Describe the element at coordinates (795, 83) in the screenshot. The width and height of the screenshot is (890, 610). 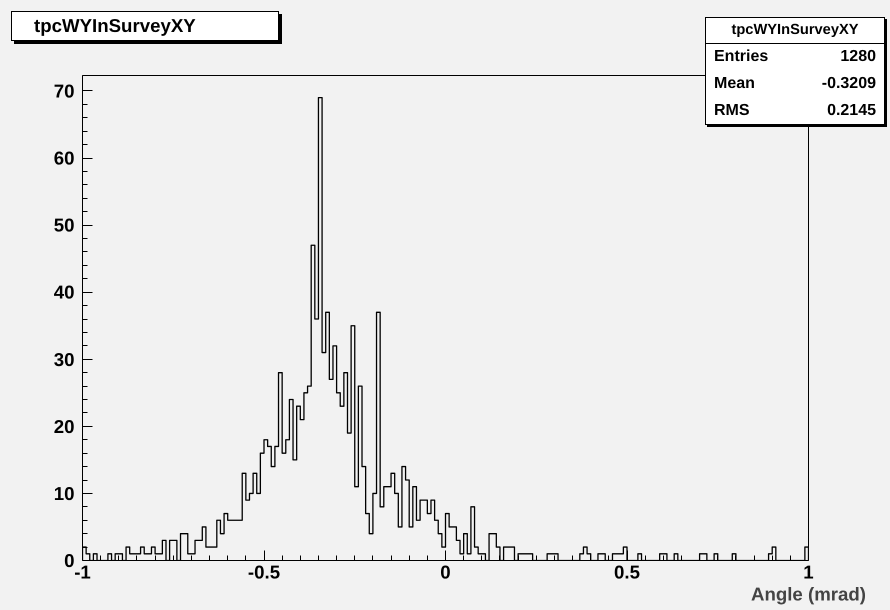
I see `text: Mean -0.3209` at that location.